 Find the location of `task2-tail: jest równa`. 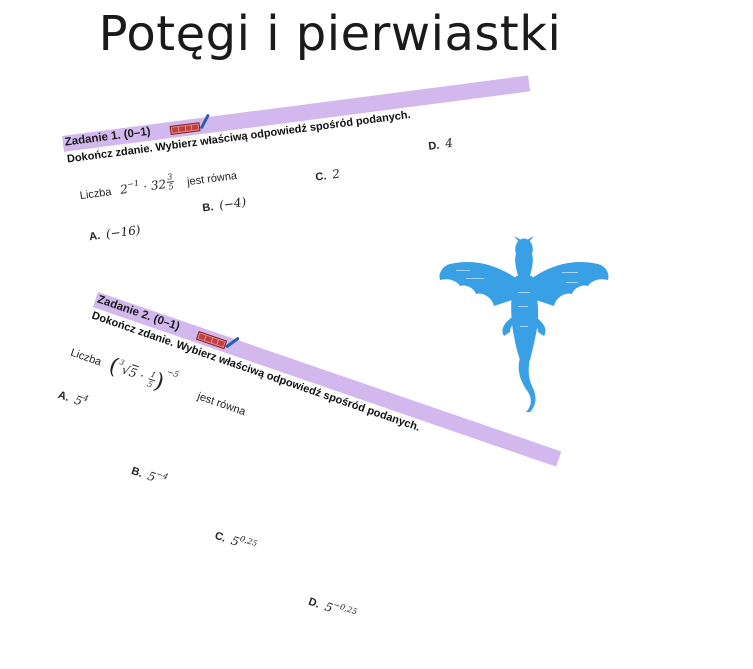

task2-tail: jest równa is located at coordinates (221, 404).